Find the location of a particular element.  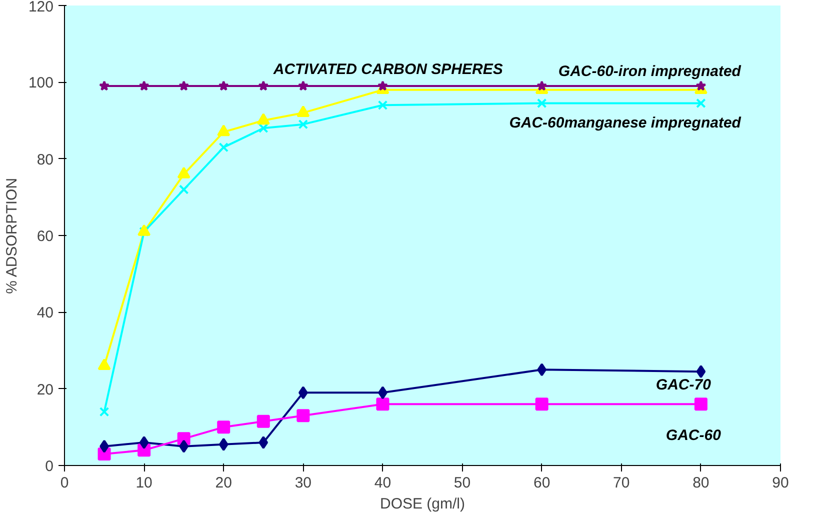

x-tick-label: 70 is located at coordinates (621, 483).